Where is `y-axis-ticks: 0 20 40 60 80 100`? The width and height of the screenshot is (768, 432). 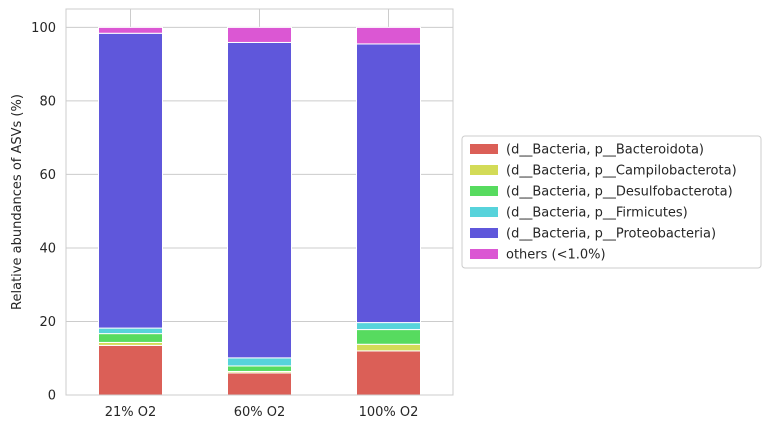
y-axis-ticks: 0 20 40 60 80 100 is located at coordinates (43, 212).